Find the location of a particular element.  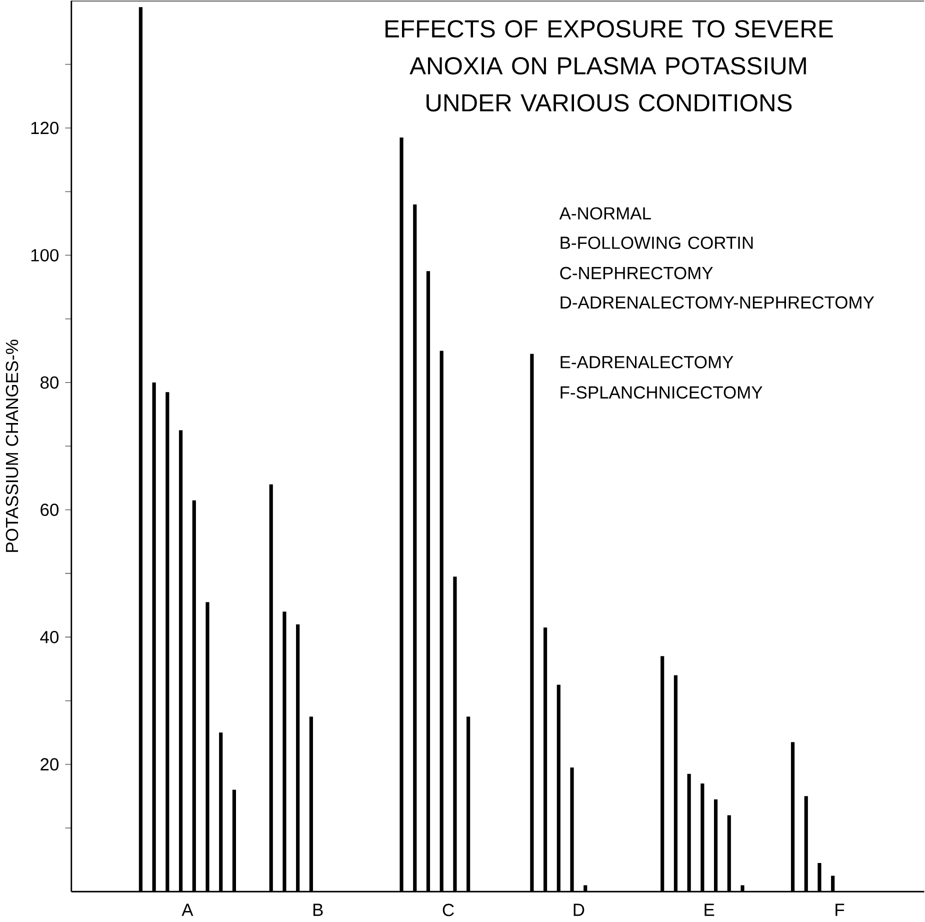

y-tick-label: 100 is located at coordinates (45, 255).